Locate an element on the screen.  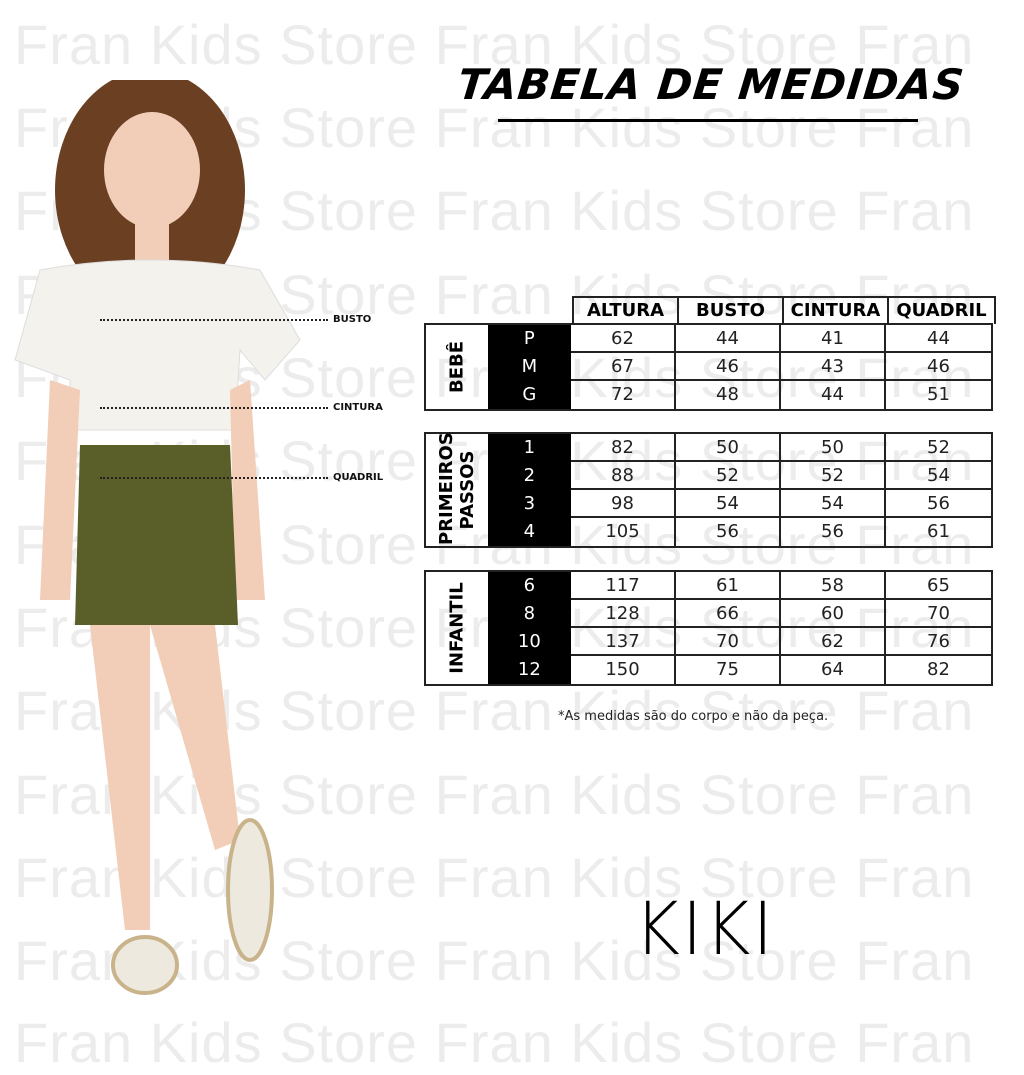
size-cell: 6 is located at coordinates (529, 585).